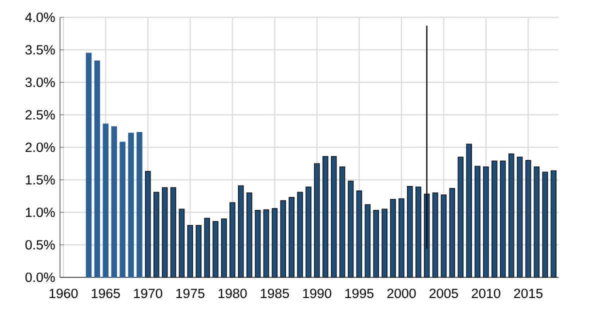  What do you see at coordinates (190, 293) in the screenshot?
I see `x-tick-label: 1975` at bounding box center [190, 293].